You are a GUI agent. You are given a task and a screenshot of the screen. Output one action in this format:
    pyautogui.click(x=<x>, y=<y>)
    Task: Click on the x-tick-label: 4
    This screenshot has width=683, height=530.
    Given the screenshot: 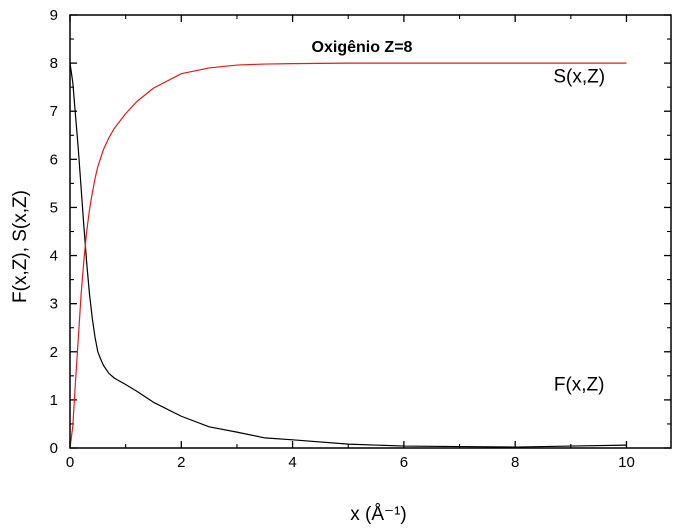 What is the action you would take?
    pyautogui.click(x=292, y=462)
    